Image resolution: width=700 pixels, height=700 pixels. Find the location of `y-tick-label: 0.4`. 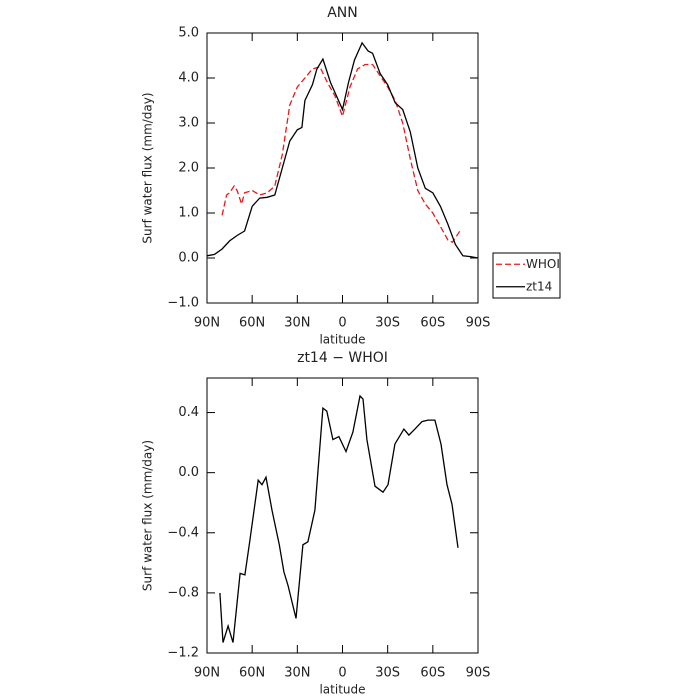

y-tick-label: 0.4 is located at coordinates (188, 412).